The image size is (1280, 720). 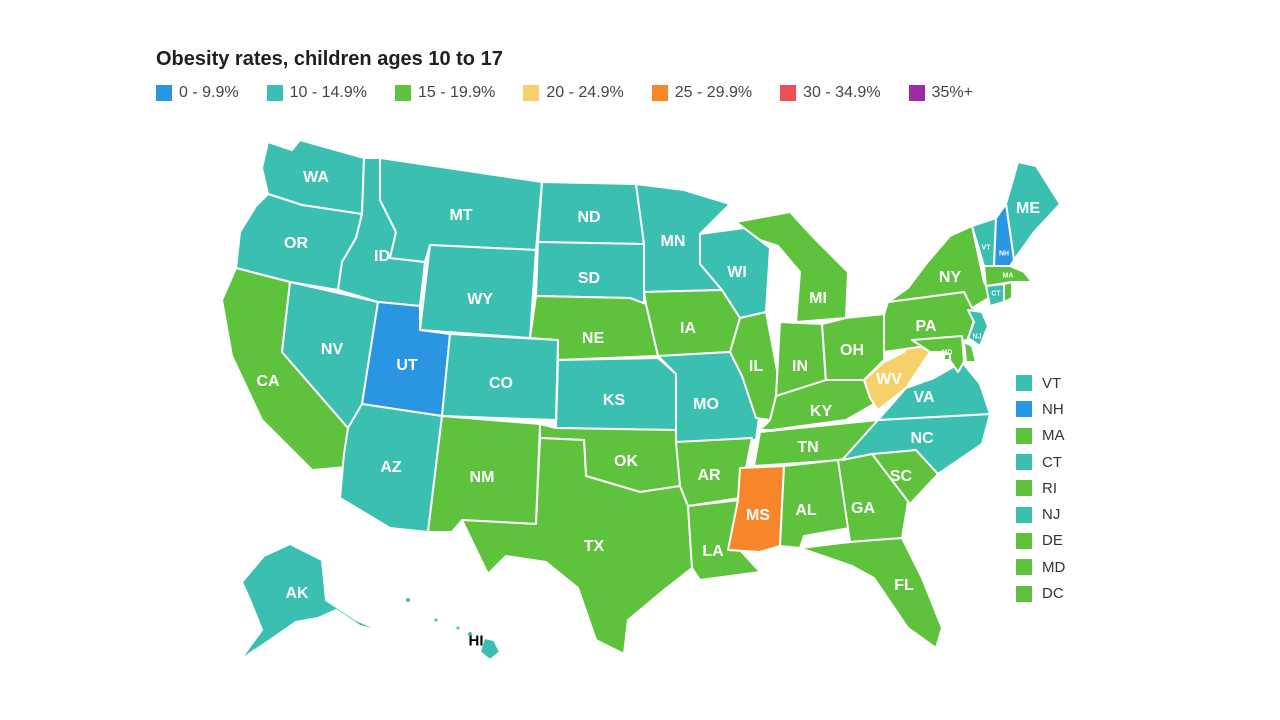 I want to click on legend-item-0: 0 - 9.9%, so click(x=197, y=93).